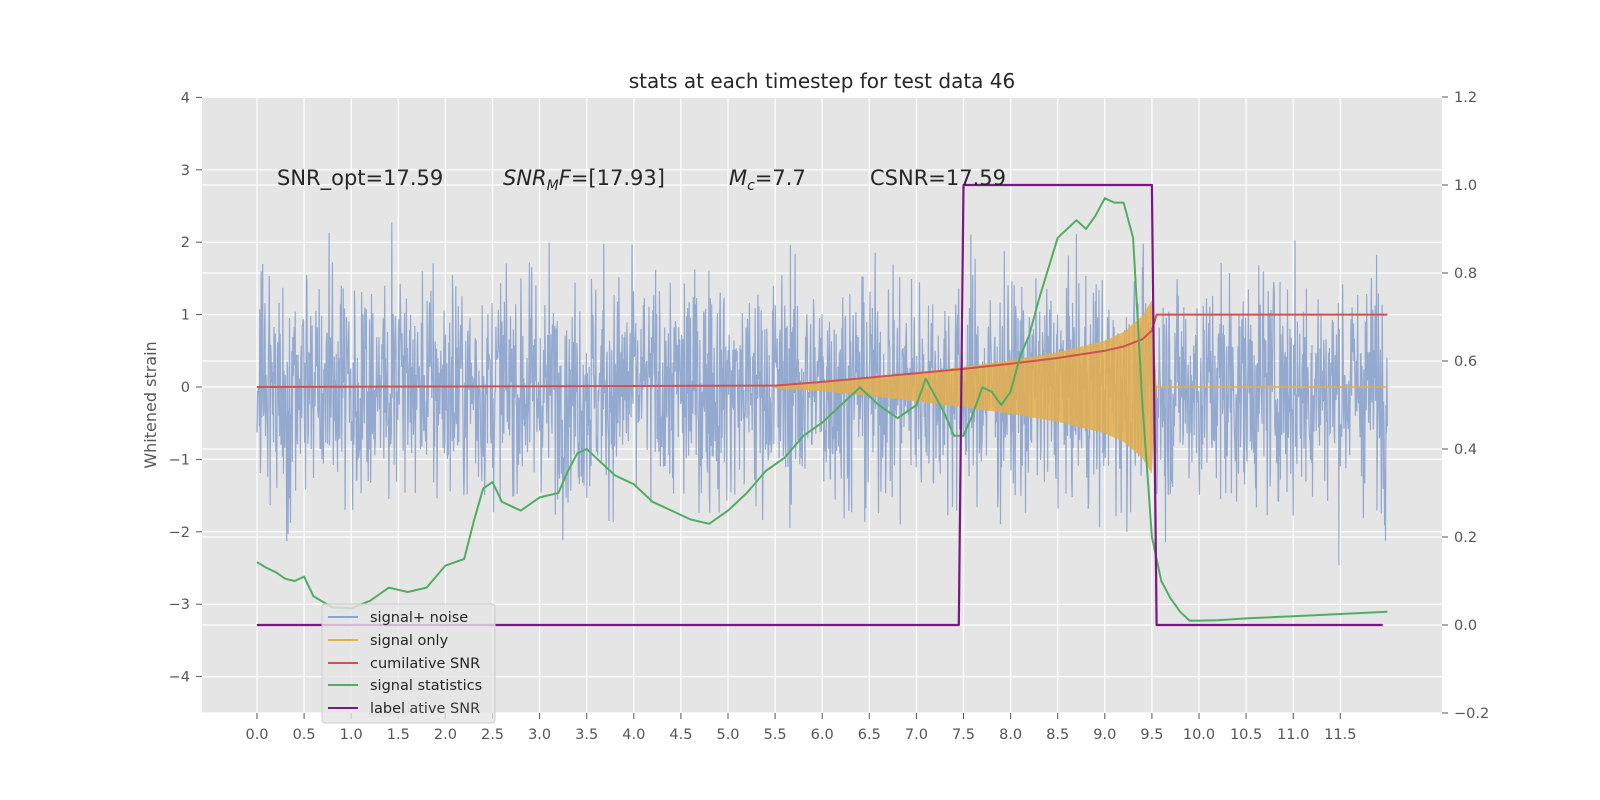  Describe the element at coordinates (1293, 735) in the screenshot. I see `x-tick-label: 11.0` at that location.